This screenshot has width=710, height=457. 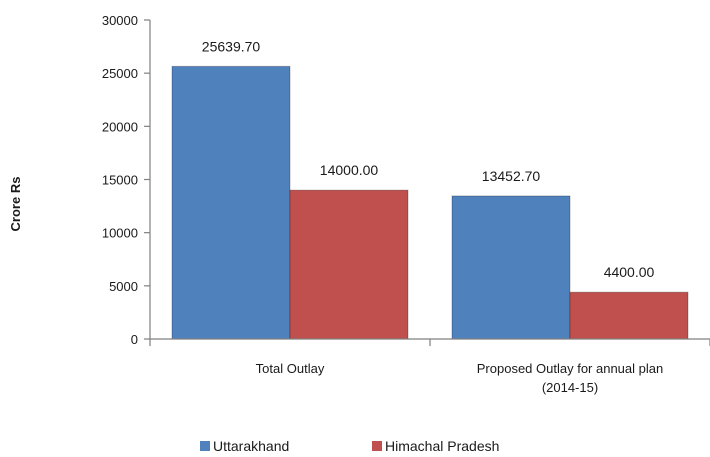 What do you see at coordinates (570, 378) in the screenshot?
I see `x-category-label: Proposed Outlay for annual plan (2014-15)` at bounding box center [570, 378].